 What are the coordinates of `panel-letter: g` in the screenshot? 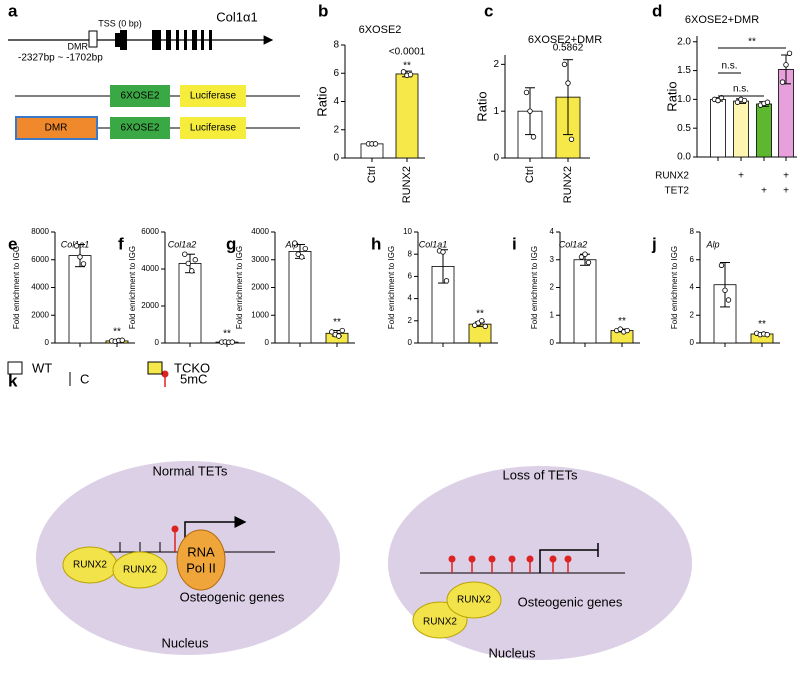 It's located at (231, 243).